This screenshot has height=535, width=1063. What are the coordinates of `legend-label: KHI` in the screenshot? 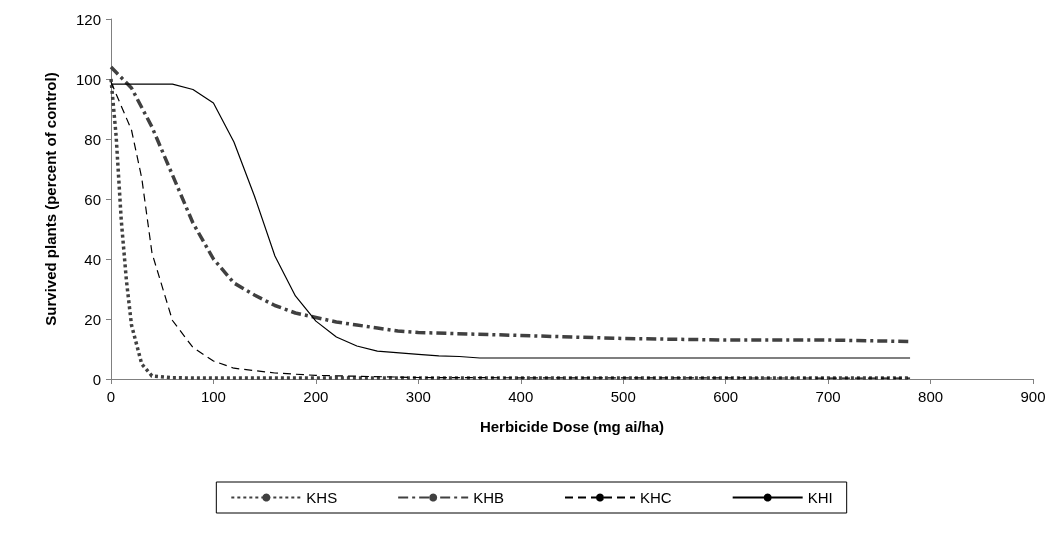 It's located at (820, 497).